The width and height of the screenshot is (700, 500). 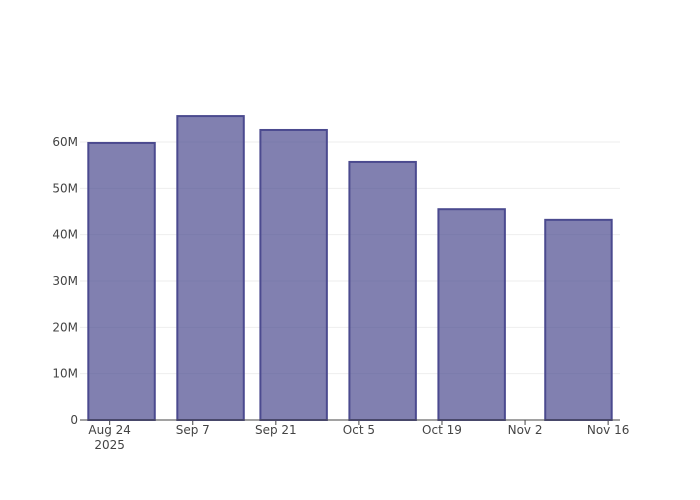 I want to click on y-tick-label: 50M, so click(x=65, y=188).